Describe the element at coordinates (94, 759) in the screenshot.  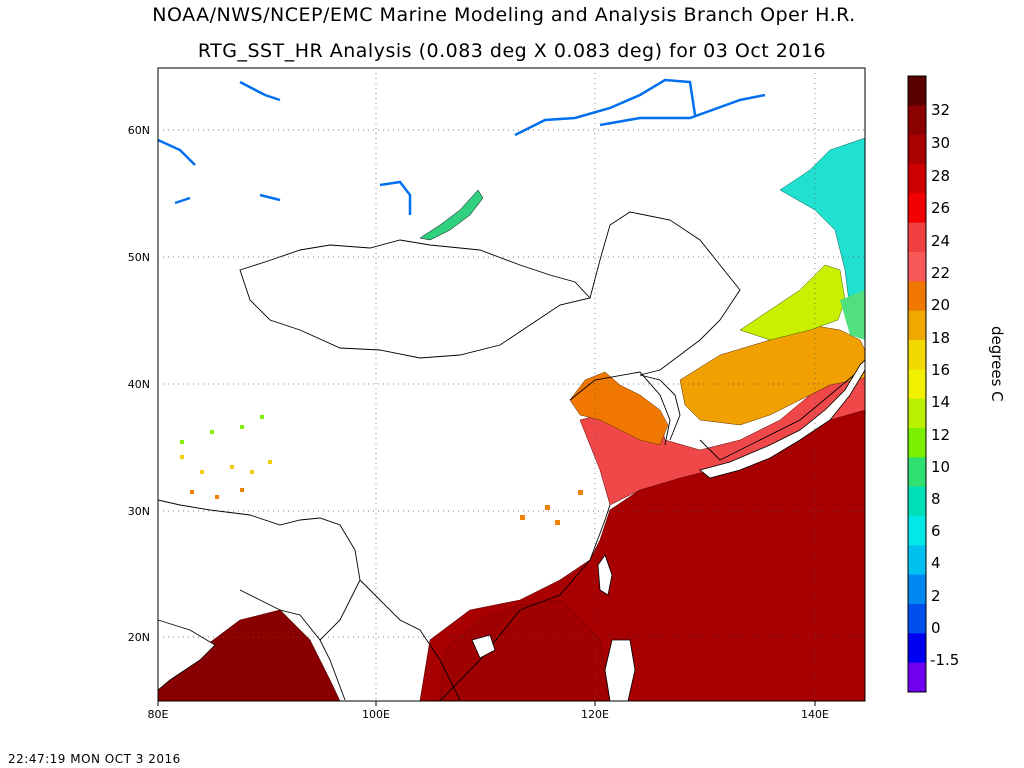
I see `timestamp: 22:47:19 MON OCT 3 2016` at that location.